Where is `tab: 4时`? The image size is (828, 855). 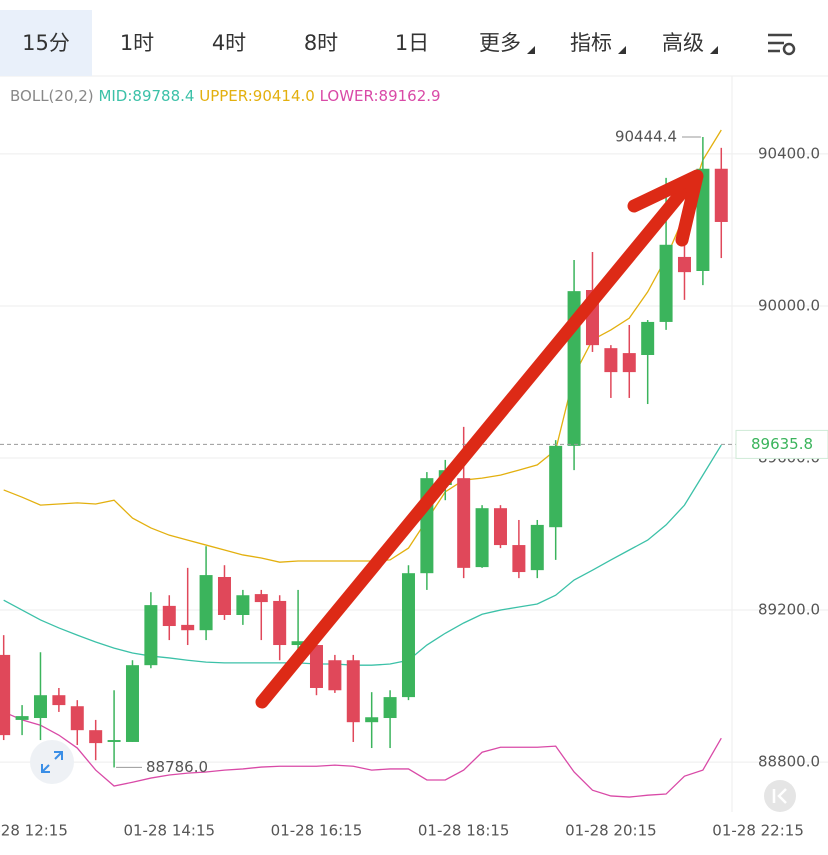 tab: 4时 is located at coordinates (229, 43).